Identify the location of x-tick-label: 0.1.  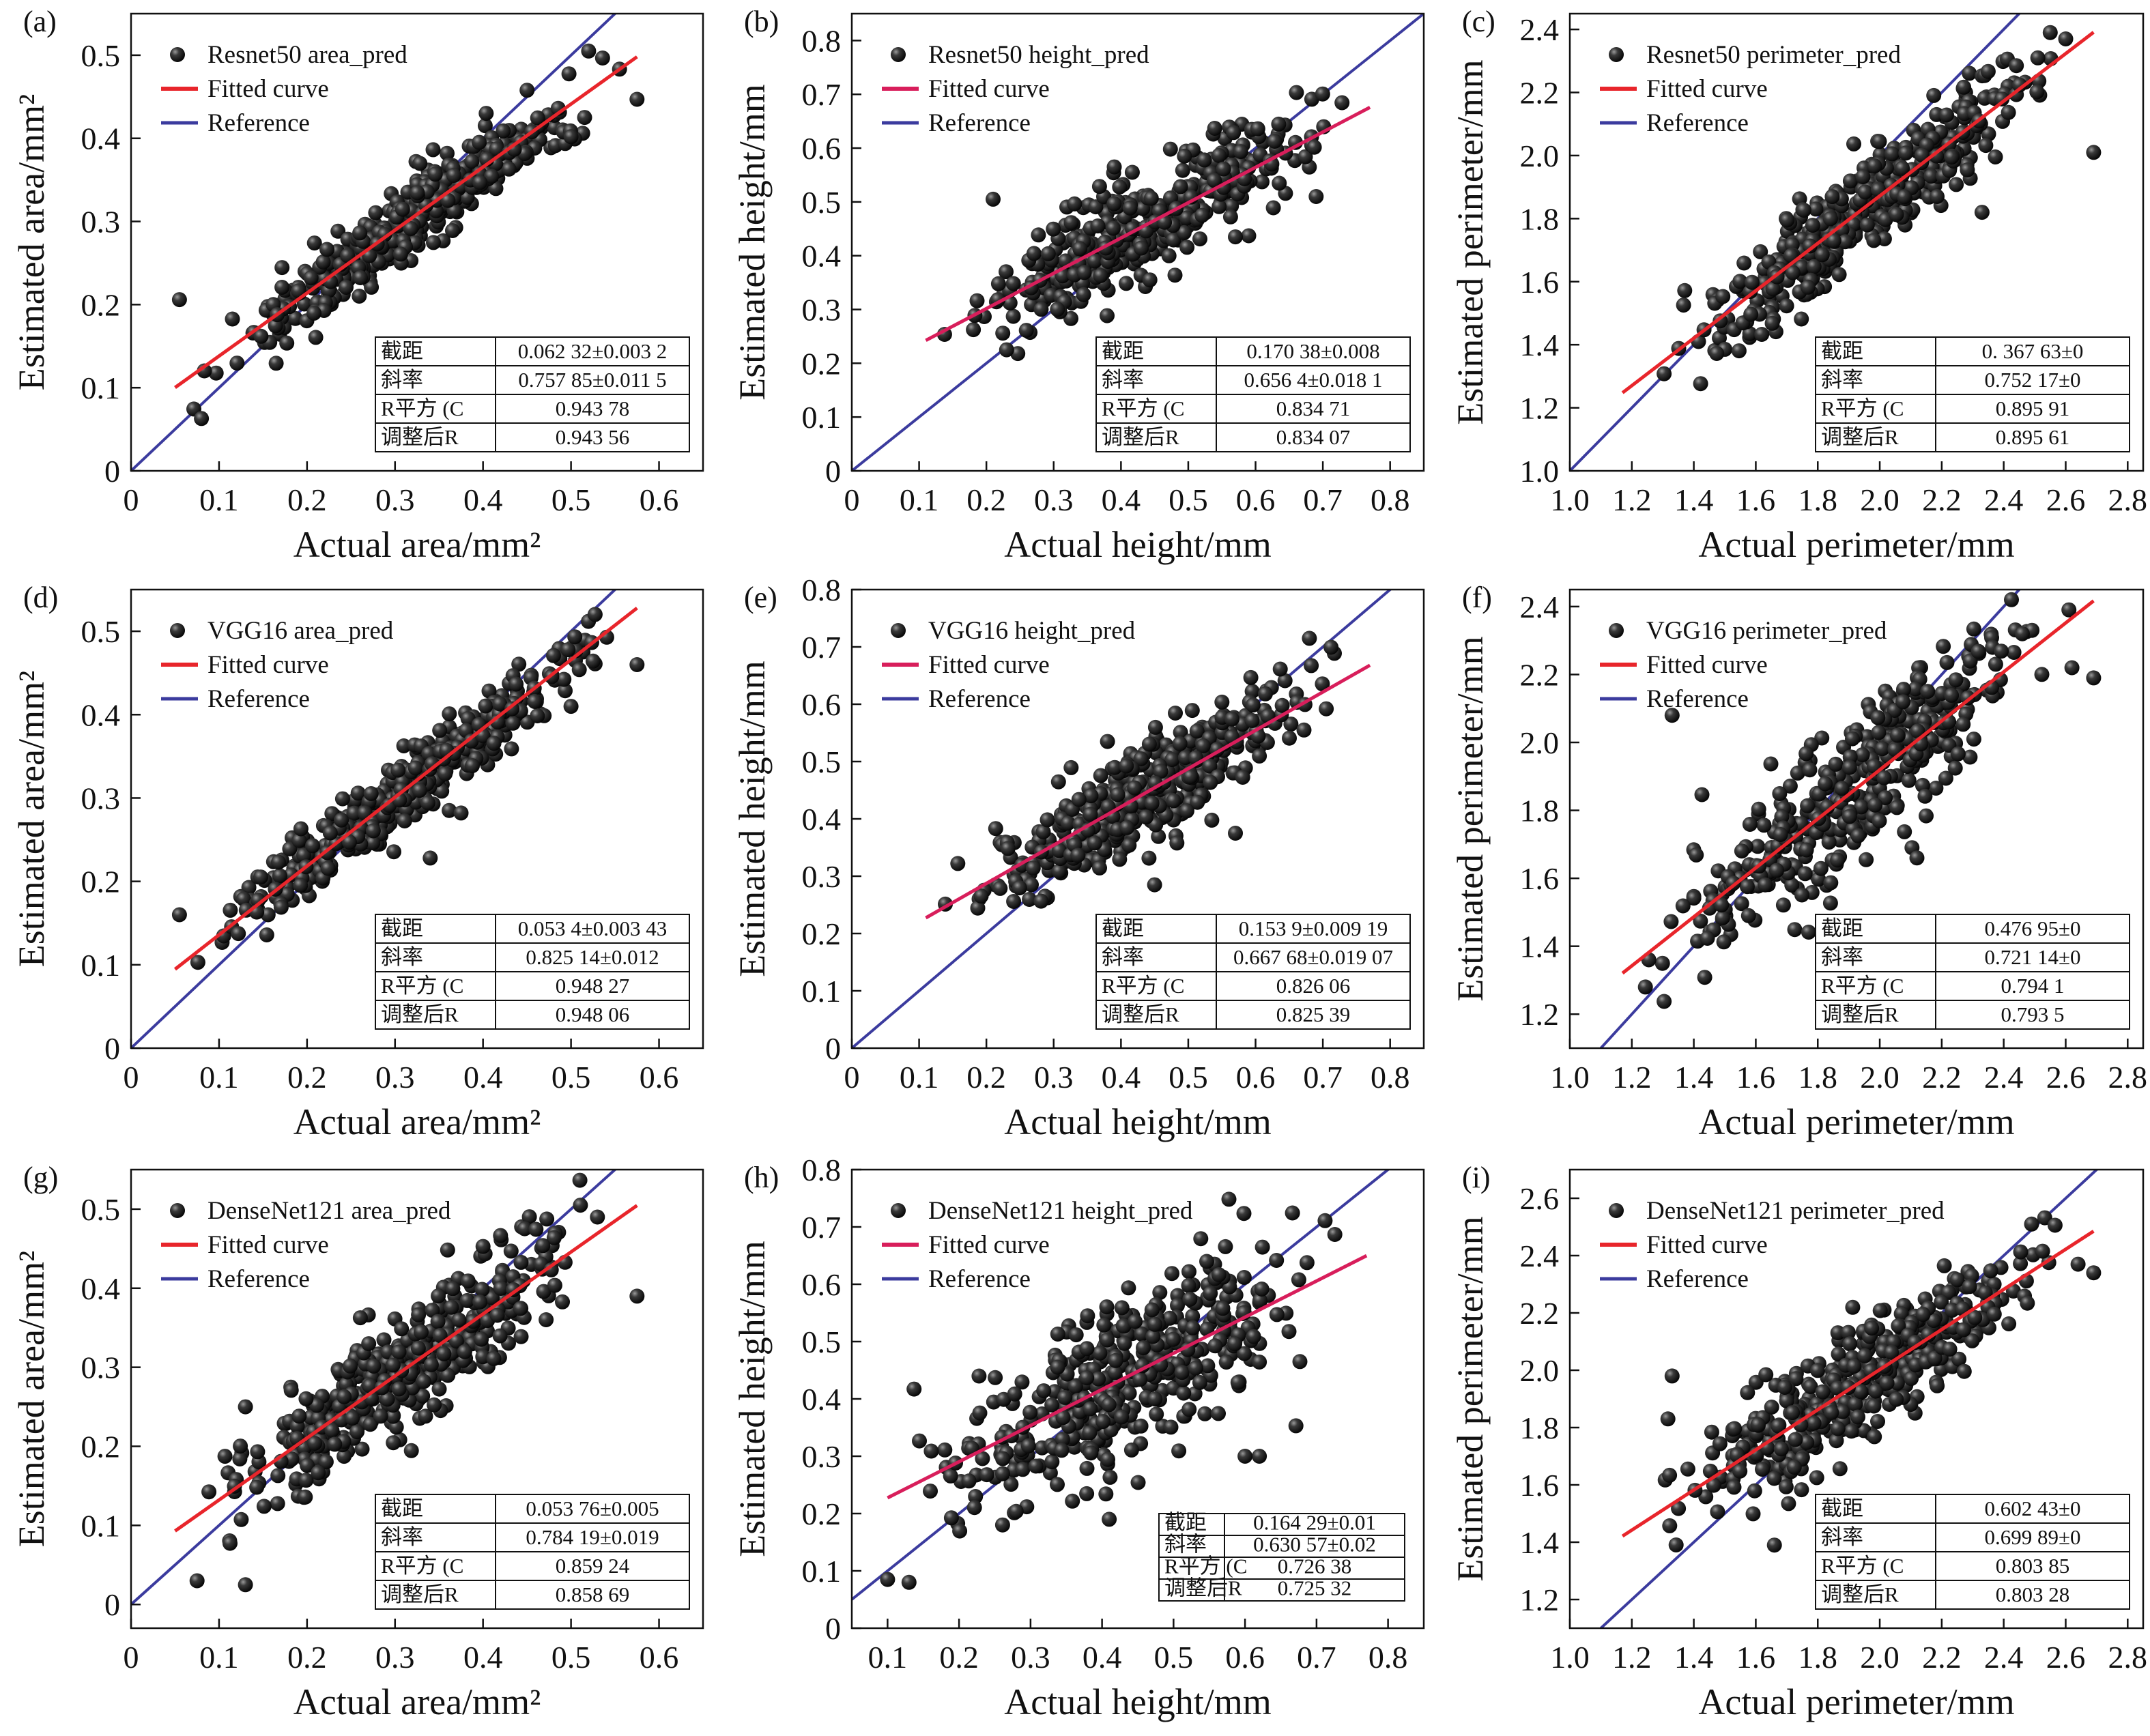
(219, 1657).